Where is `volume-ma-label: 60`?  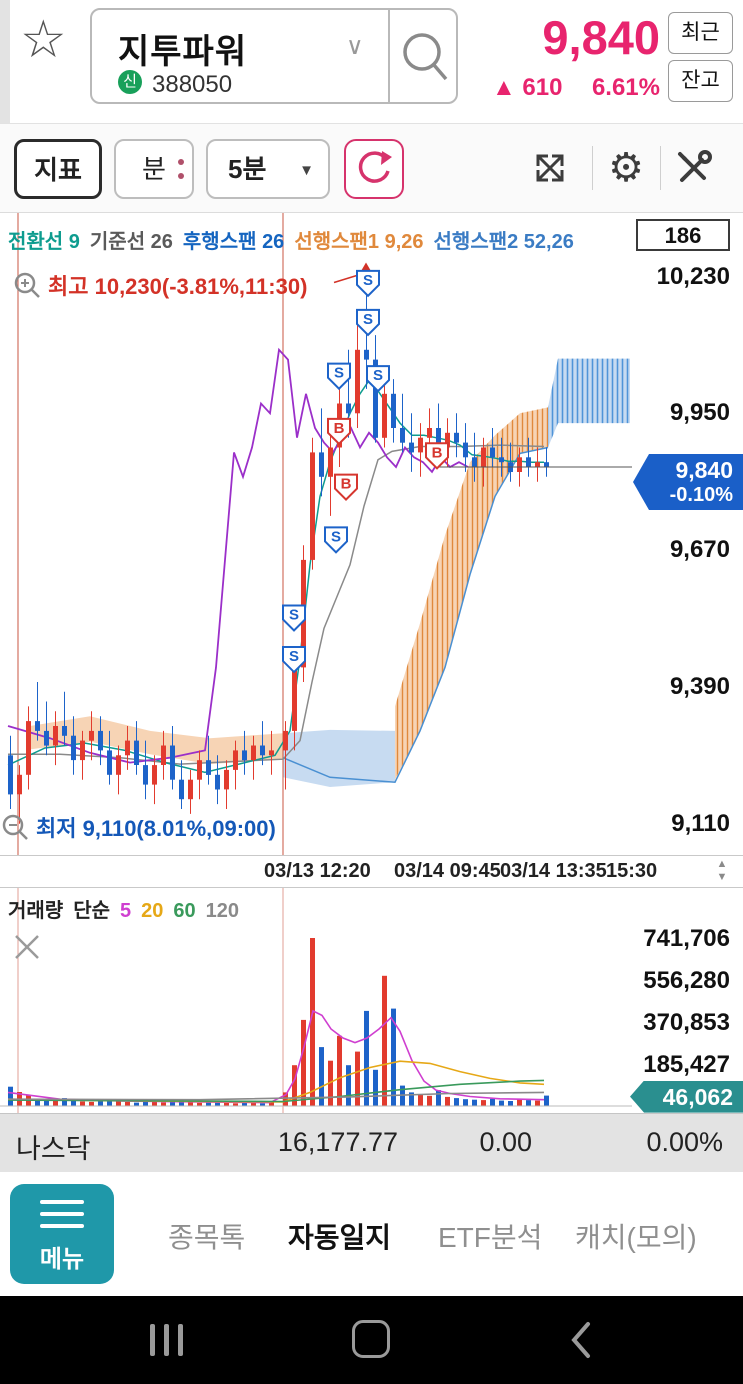 volume-ma-label: 60 is located at coordinates (184, 911).